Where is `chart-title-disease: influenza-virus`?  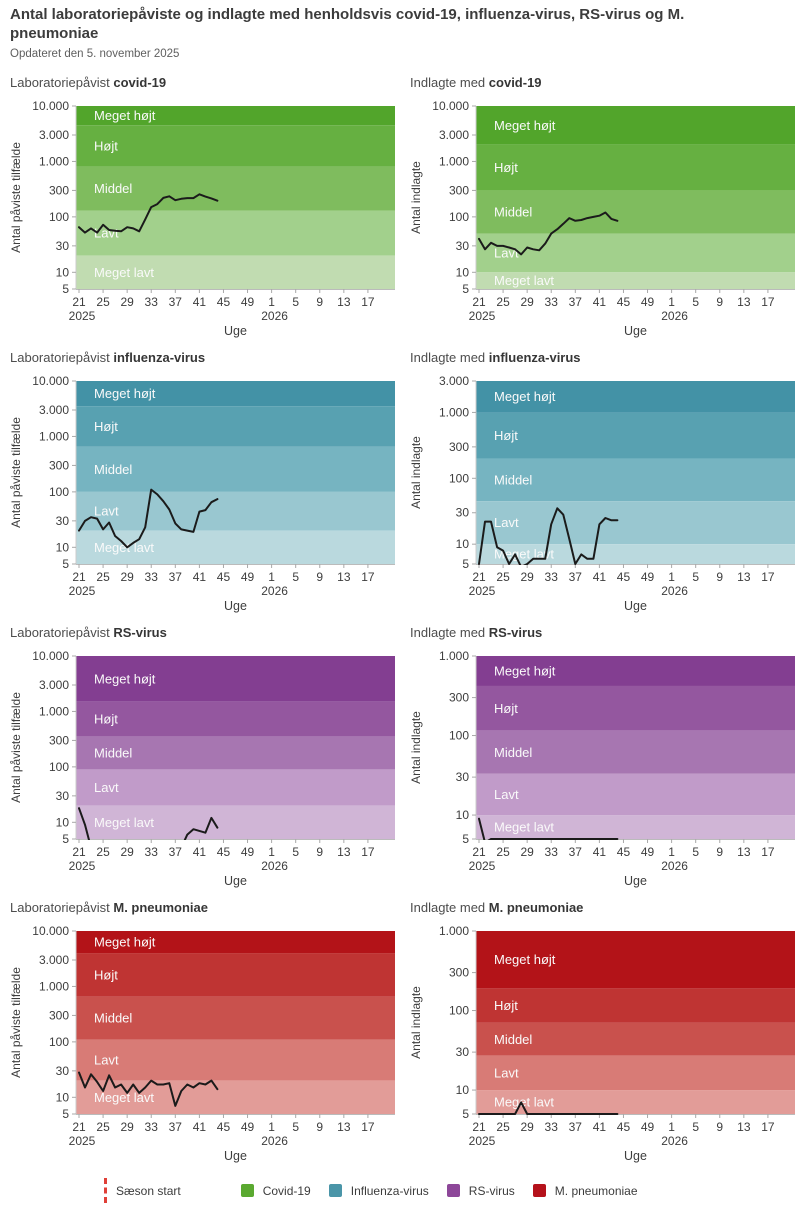
chart-title-disease: influenza-virus is located at coordinates (159, 357).